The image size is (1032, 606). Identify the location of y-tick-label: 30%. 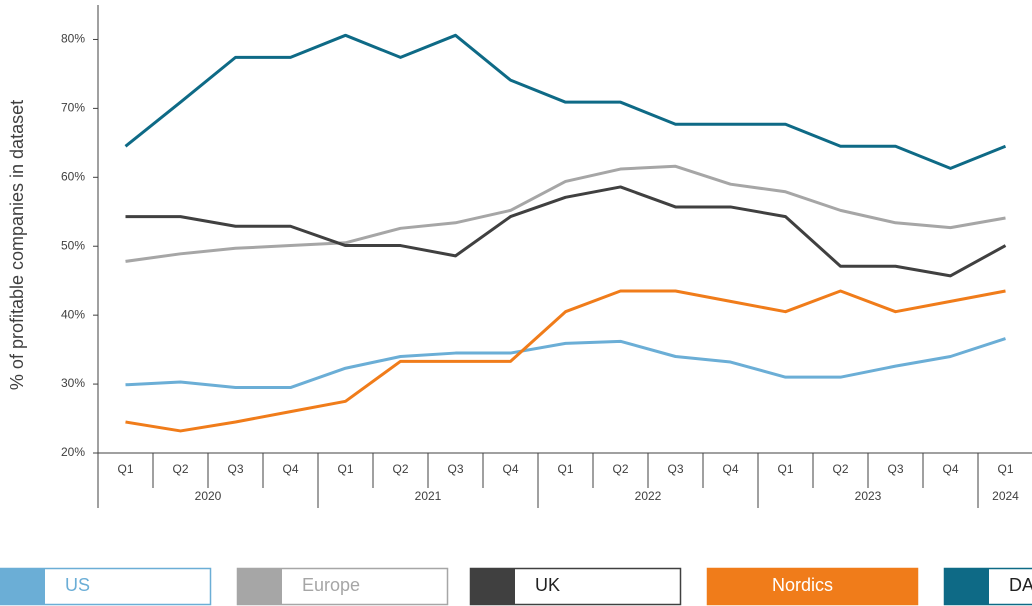
(73, 383).